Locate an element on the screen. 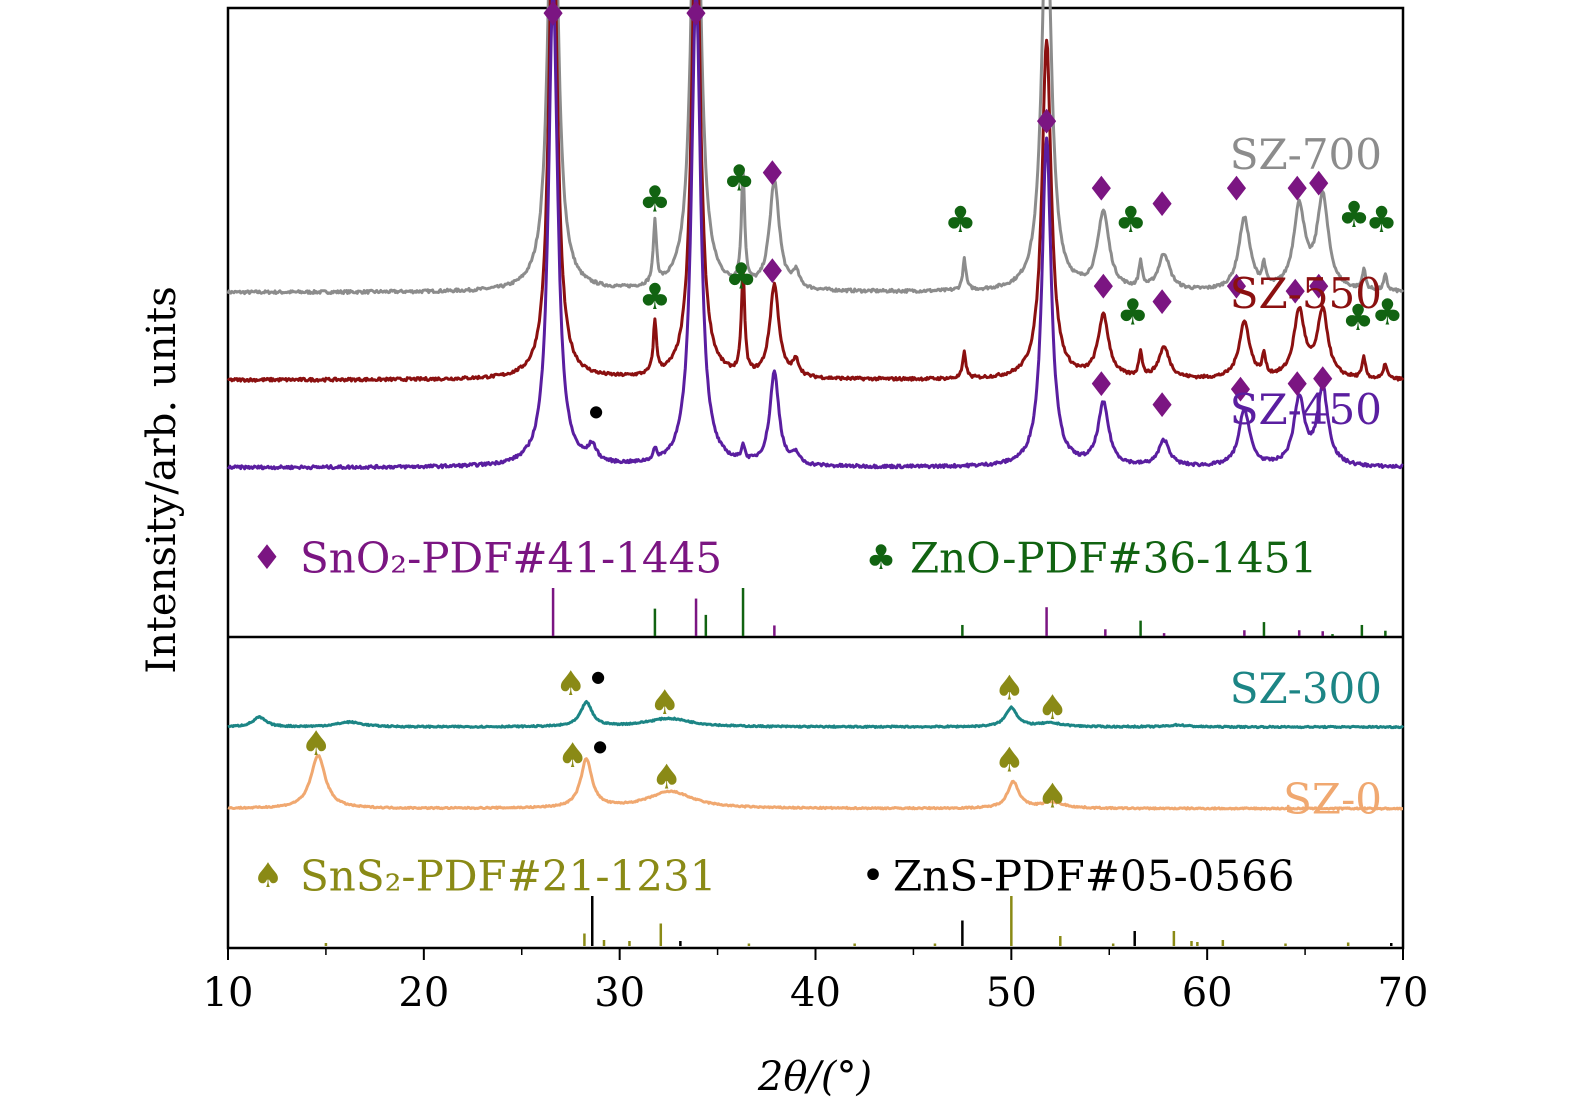 This screenshot has height=1112, width=1575. x-tick-label: 20 is located at coordinates (423, 993).